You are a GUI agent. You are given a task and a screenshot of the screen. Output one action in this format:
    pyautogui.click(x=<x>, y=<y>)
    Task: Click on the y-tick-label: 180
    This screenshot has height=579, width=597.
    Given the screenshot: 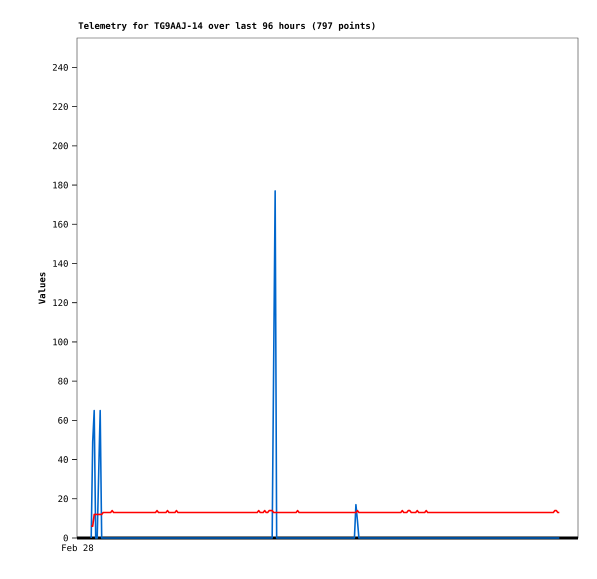 What is the action you would take?
    pyautogui.click(x=60, y=185)
    